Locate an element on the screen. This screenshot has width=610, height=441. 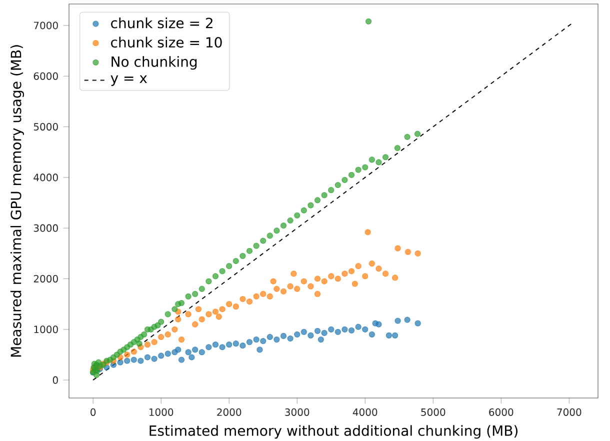
y-tick-label: 0 is located at coordinates (55, 380).